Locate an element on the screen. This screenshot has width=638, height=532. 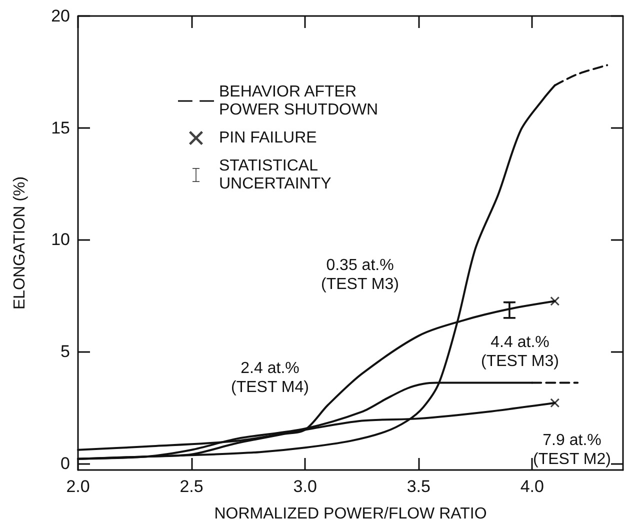
annotation: 4.4 at.% (TEST M3) is located at coordinates (520, 352).